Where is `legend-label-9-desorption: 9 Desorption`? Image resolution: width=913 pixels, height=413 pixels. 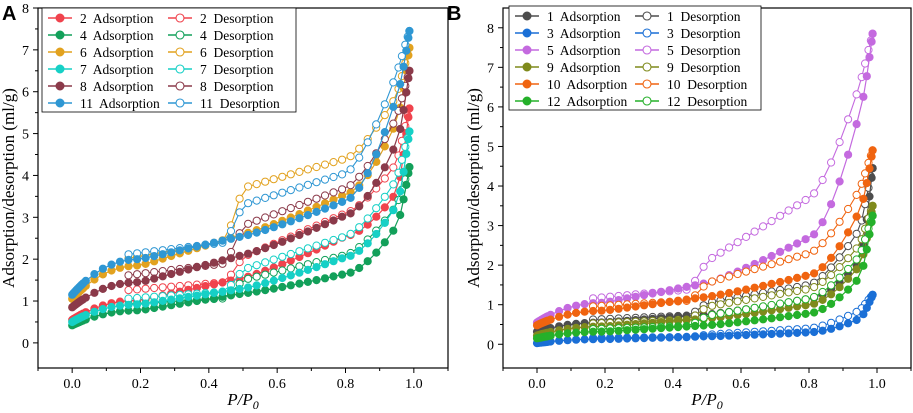 legend-label-9-desorption: 9 Desorption is located at coordinates (704, 67).